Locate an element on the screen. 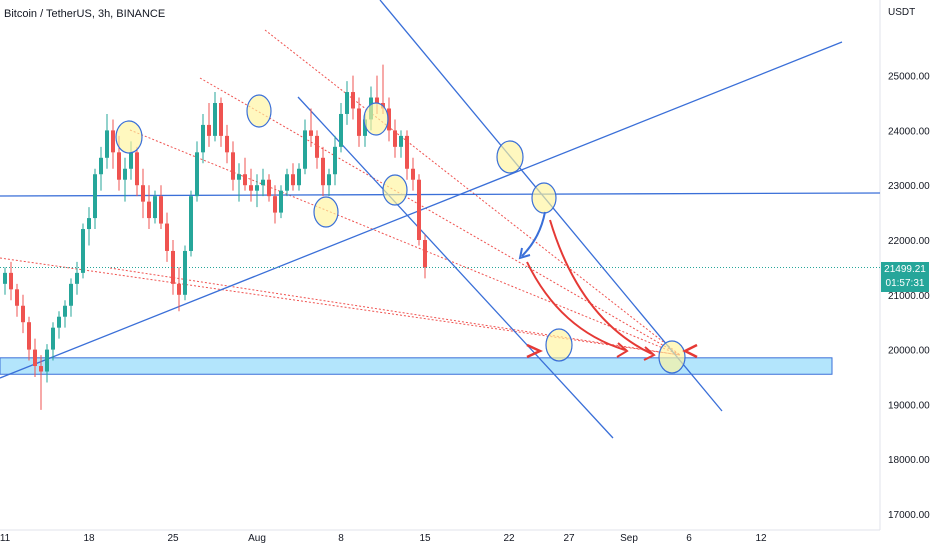 Image resolution: width=932 pixels, height=550 pixels. blue-trendline is located at coordinates (440, 194).